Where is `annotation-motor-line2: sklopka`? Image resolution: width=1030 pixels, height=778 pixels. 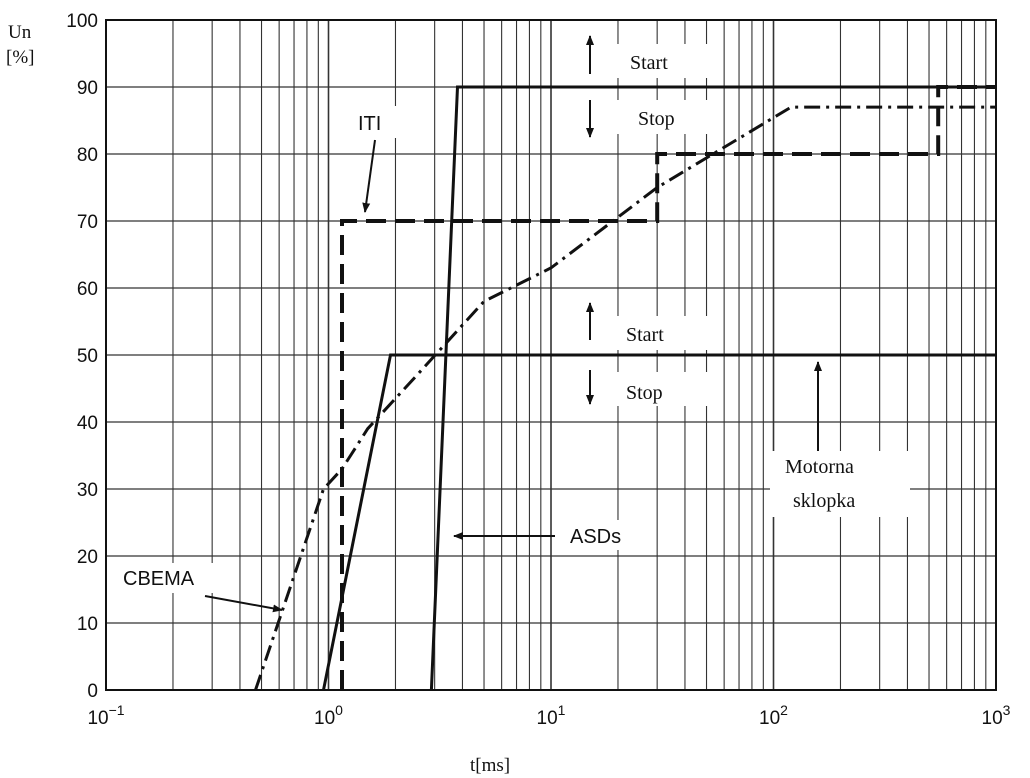 annotation-motor-line2: sklopka is located at coordinates (824, 501).